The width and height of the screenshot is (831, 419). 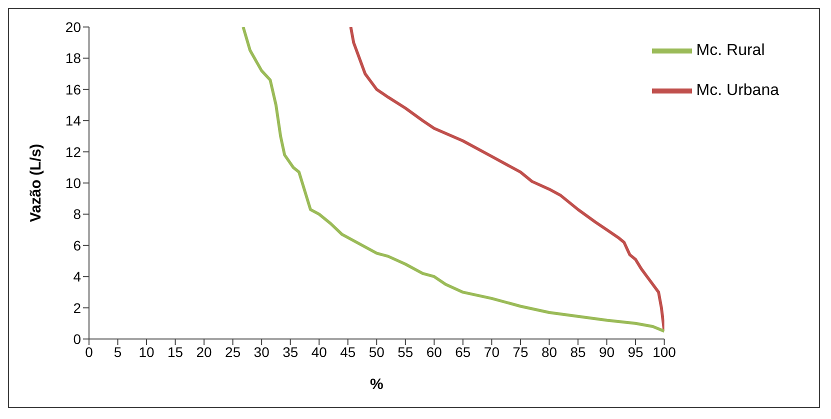 I want to click on y-tick-label: 8, so click(x=77, y=214).